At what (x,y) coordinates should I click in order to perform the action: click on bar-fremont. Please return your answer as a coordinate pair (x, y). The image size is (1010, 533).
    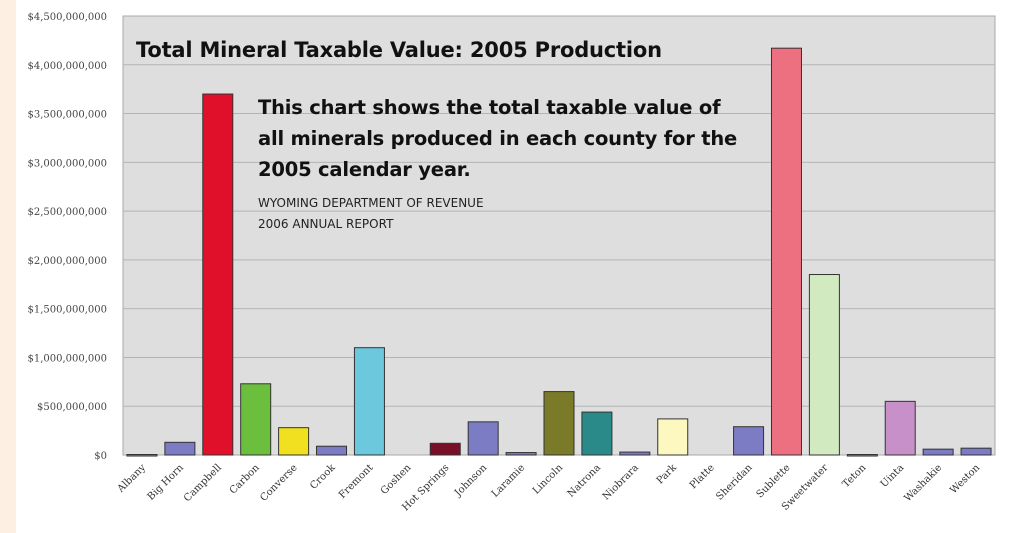
    Looking at the image, I should click on (369, 401).